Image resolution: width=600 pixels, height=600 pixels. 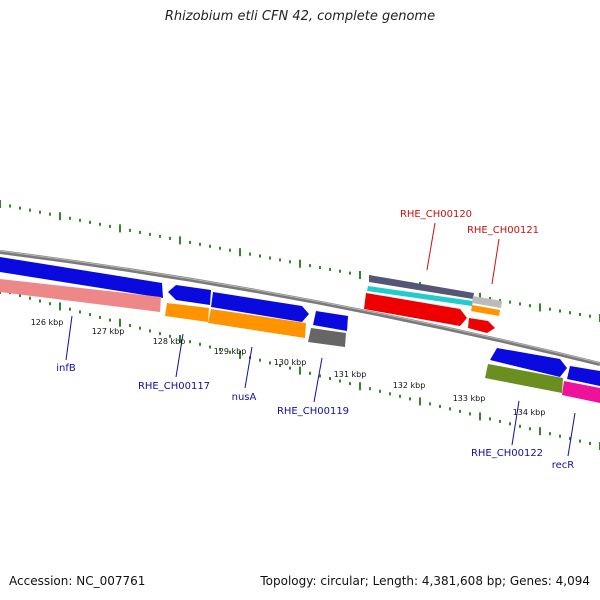 What do you see at coordinates (529, 412) in the screenshot?
I see `scale-label: 134 kbp` at bounding box center [529, 412].